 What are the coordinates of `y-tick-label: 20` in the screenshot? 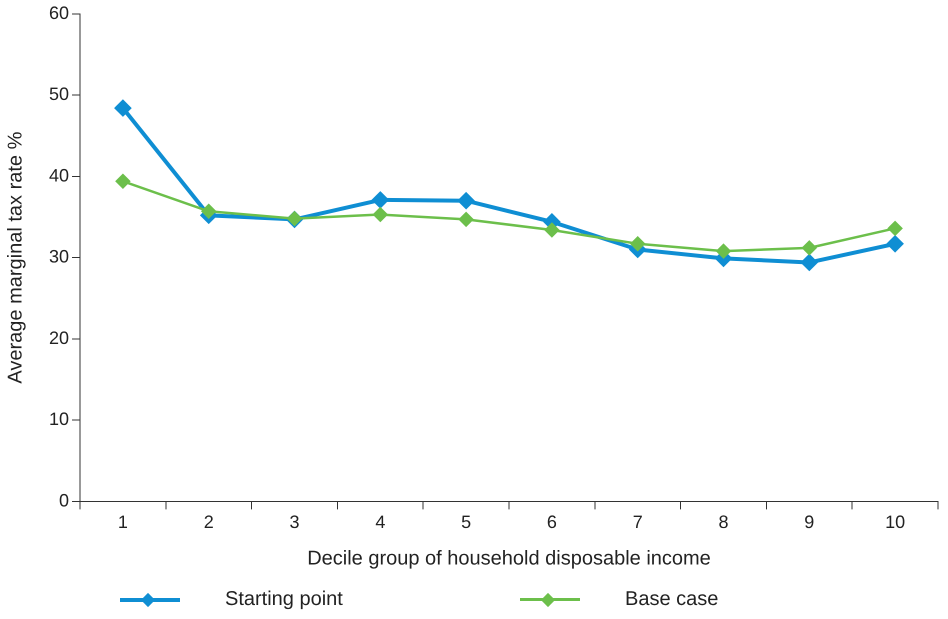 It's located at (59, 338).